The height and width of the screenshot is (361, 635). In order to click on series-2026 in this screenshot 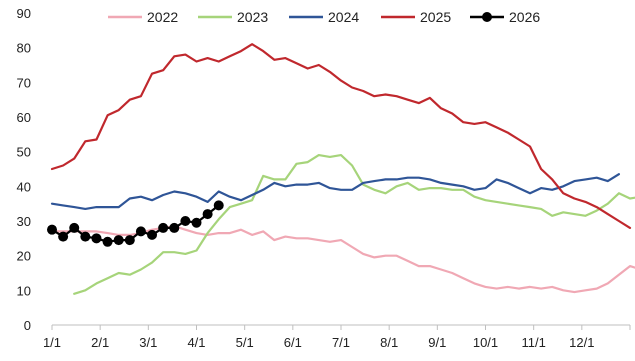, I will do `click(135, 223)`.